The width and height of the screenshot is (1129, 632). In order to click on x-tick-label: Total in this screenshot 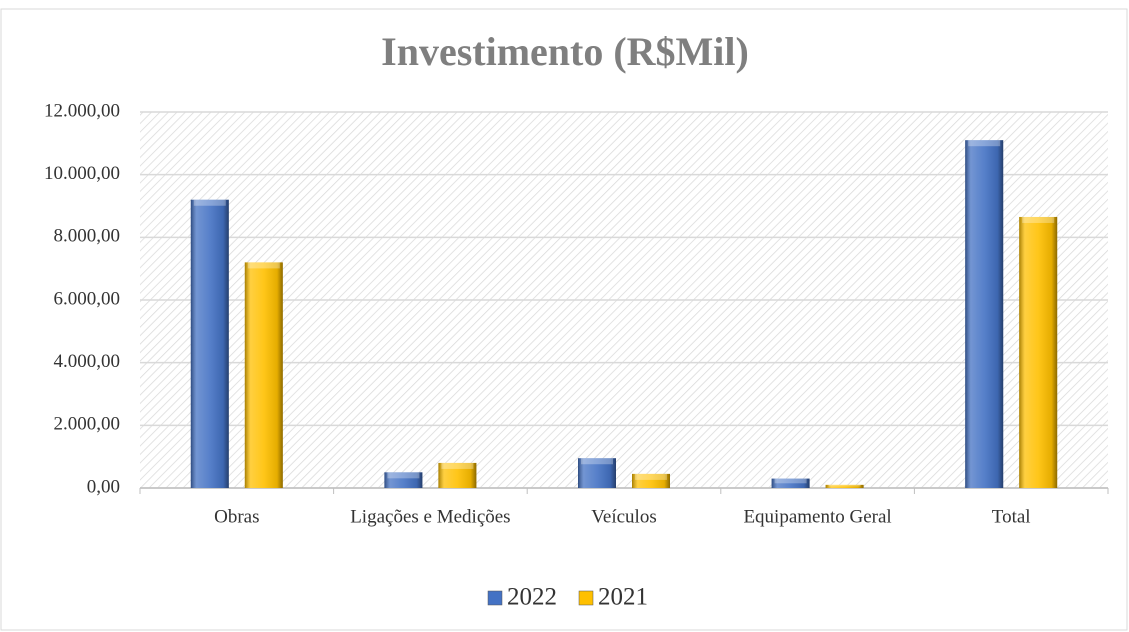, I will do `click(1011, 516)`.